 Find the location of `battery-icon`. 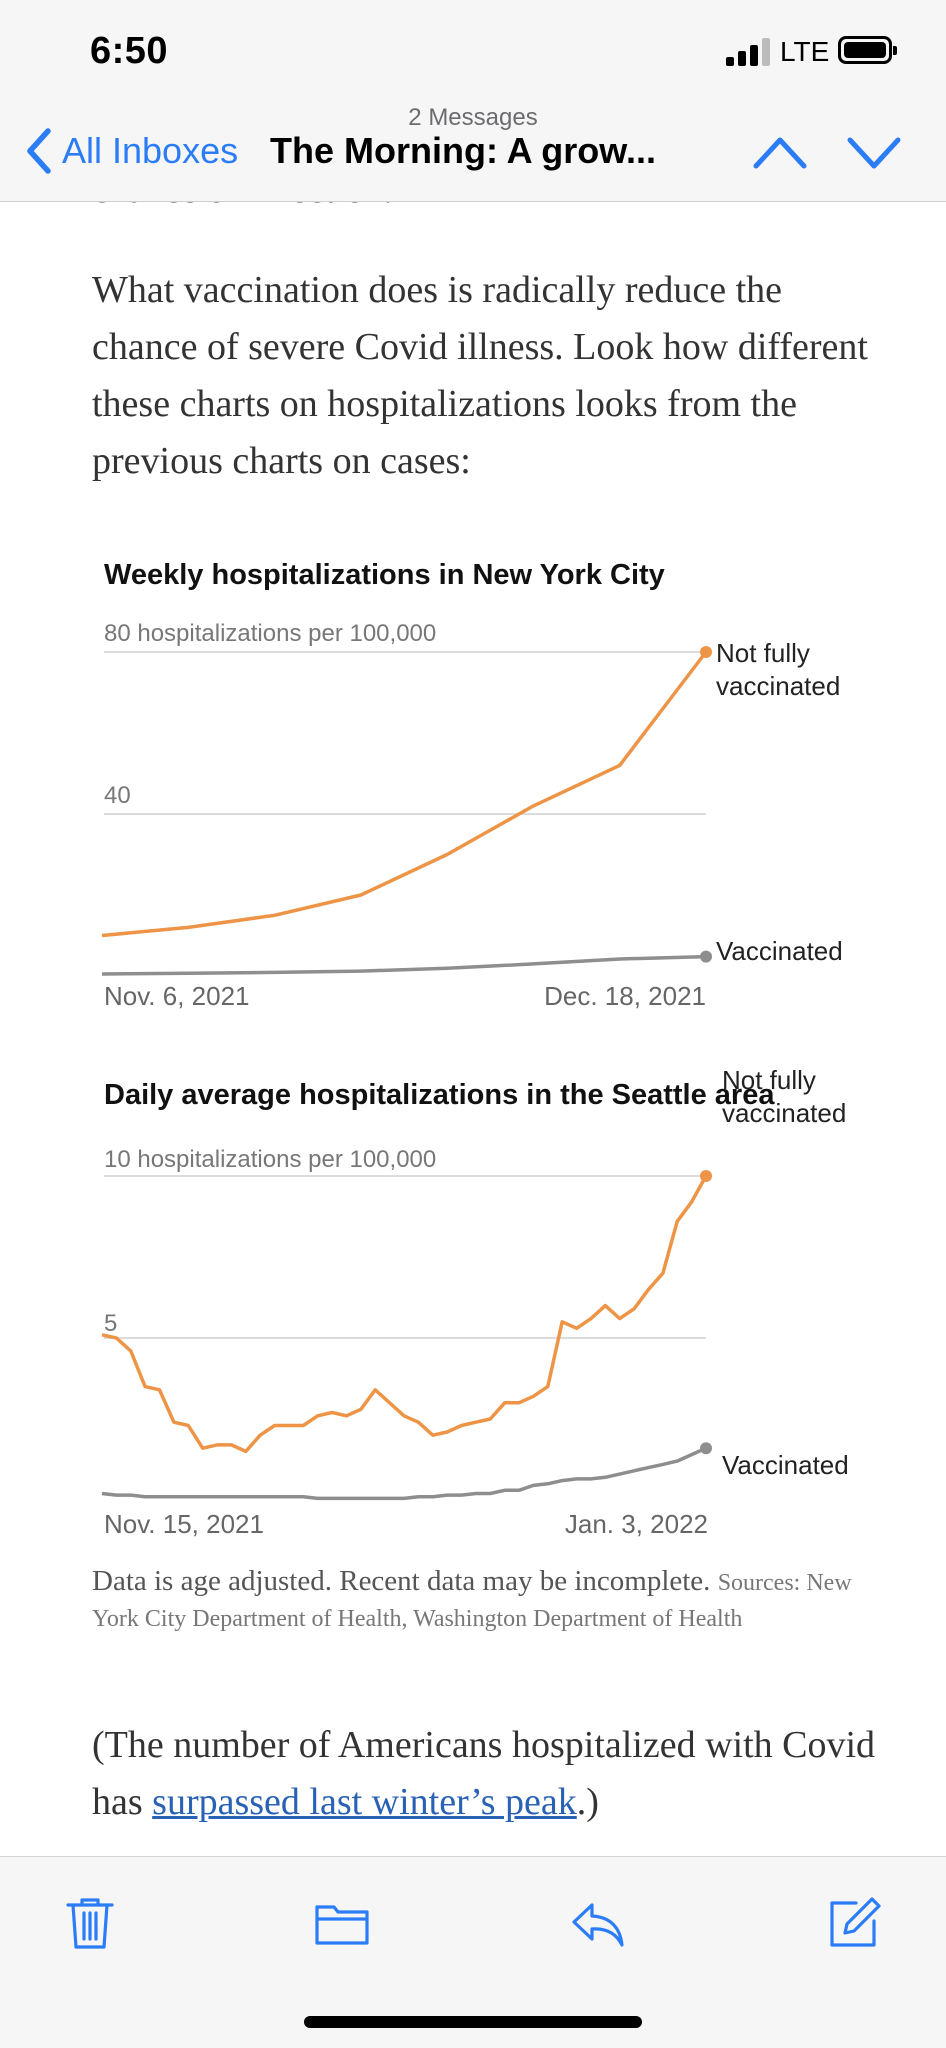

battery-icon is located at coordinates (867, 50).